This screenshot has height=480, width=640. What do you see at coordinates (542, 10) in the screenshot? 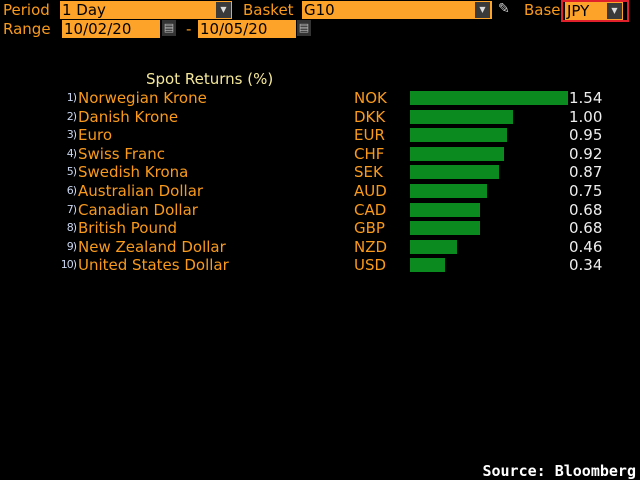
I see `base-label: Base` at bounding box center [542, 10].